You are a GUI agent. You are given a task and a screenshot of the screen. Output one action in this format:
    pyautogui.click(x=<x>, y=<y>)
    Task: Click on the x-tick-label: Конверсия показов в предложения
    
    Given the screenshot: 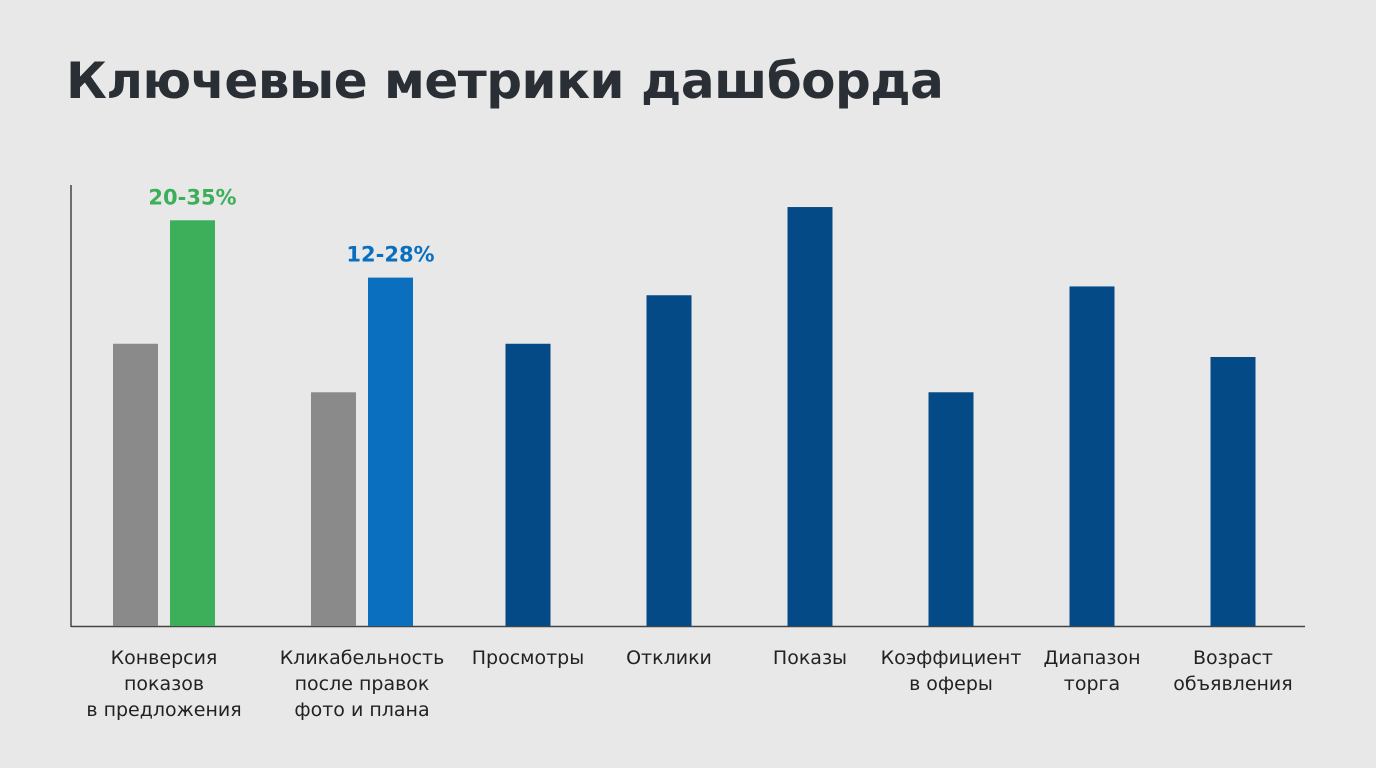 What is the action you would take?
    pyautogui.click(x=164, y=684)
    